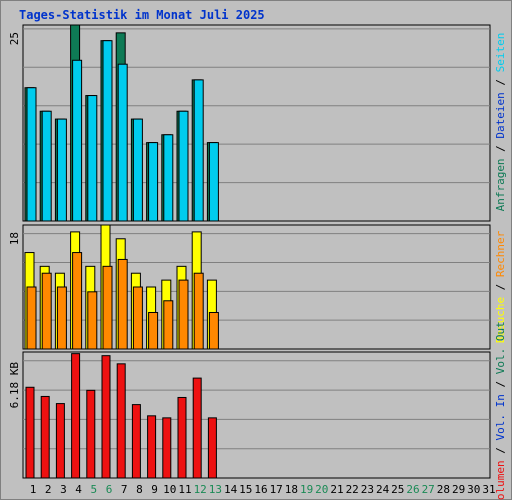 This screenshot has width=512, height=500. What do you see at coordinates (260, 489) in the screenshot?
I see `day-label-16: 16` at bounding box center [260, 489].